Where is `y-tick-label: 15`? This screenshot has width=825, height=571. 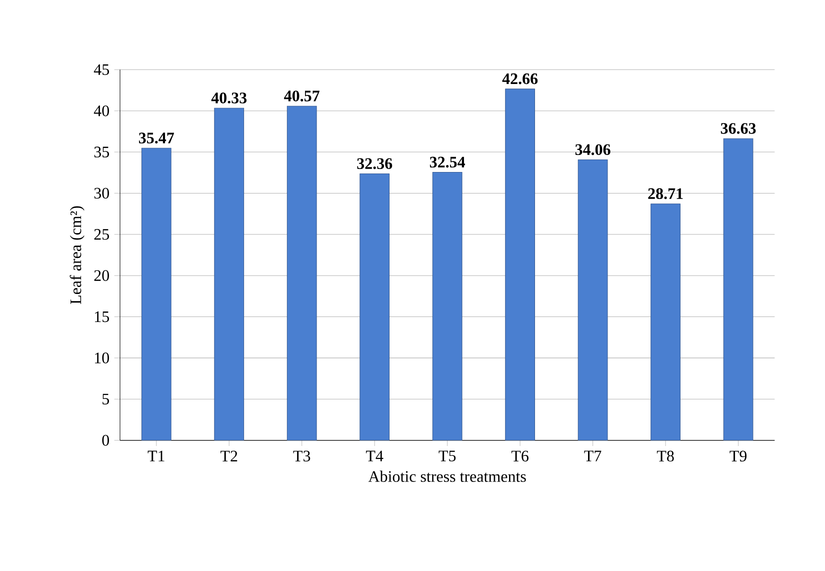 y-tick-label: 15 is located at coordinates (102, 316).